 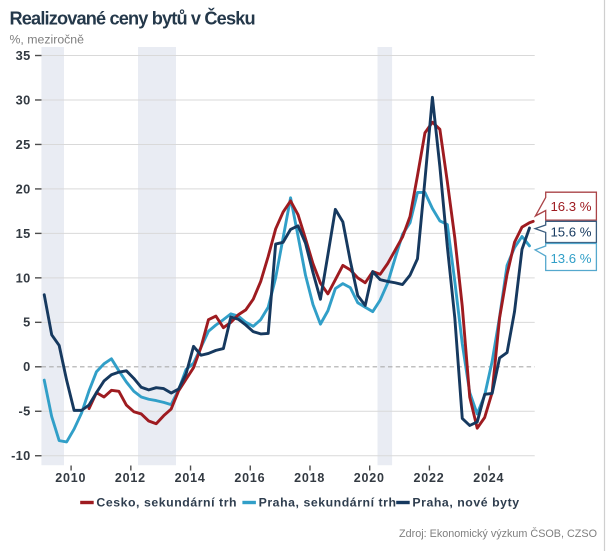 I want to click on svg-text: 30, so click(x=23, y=99).